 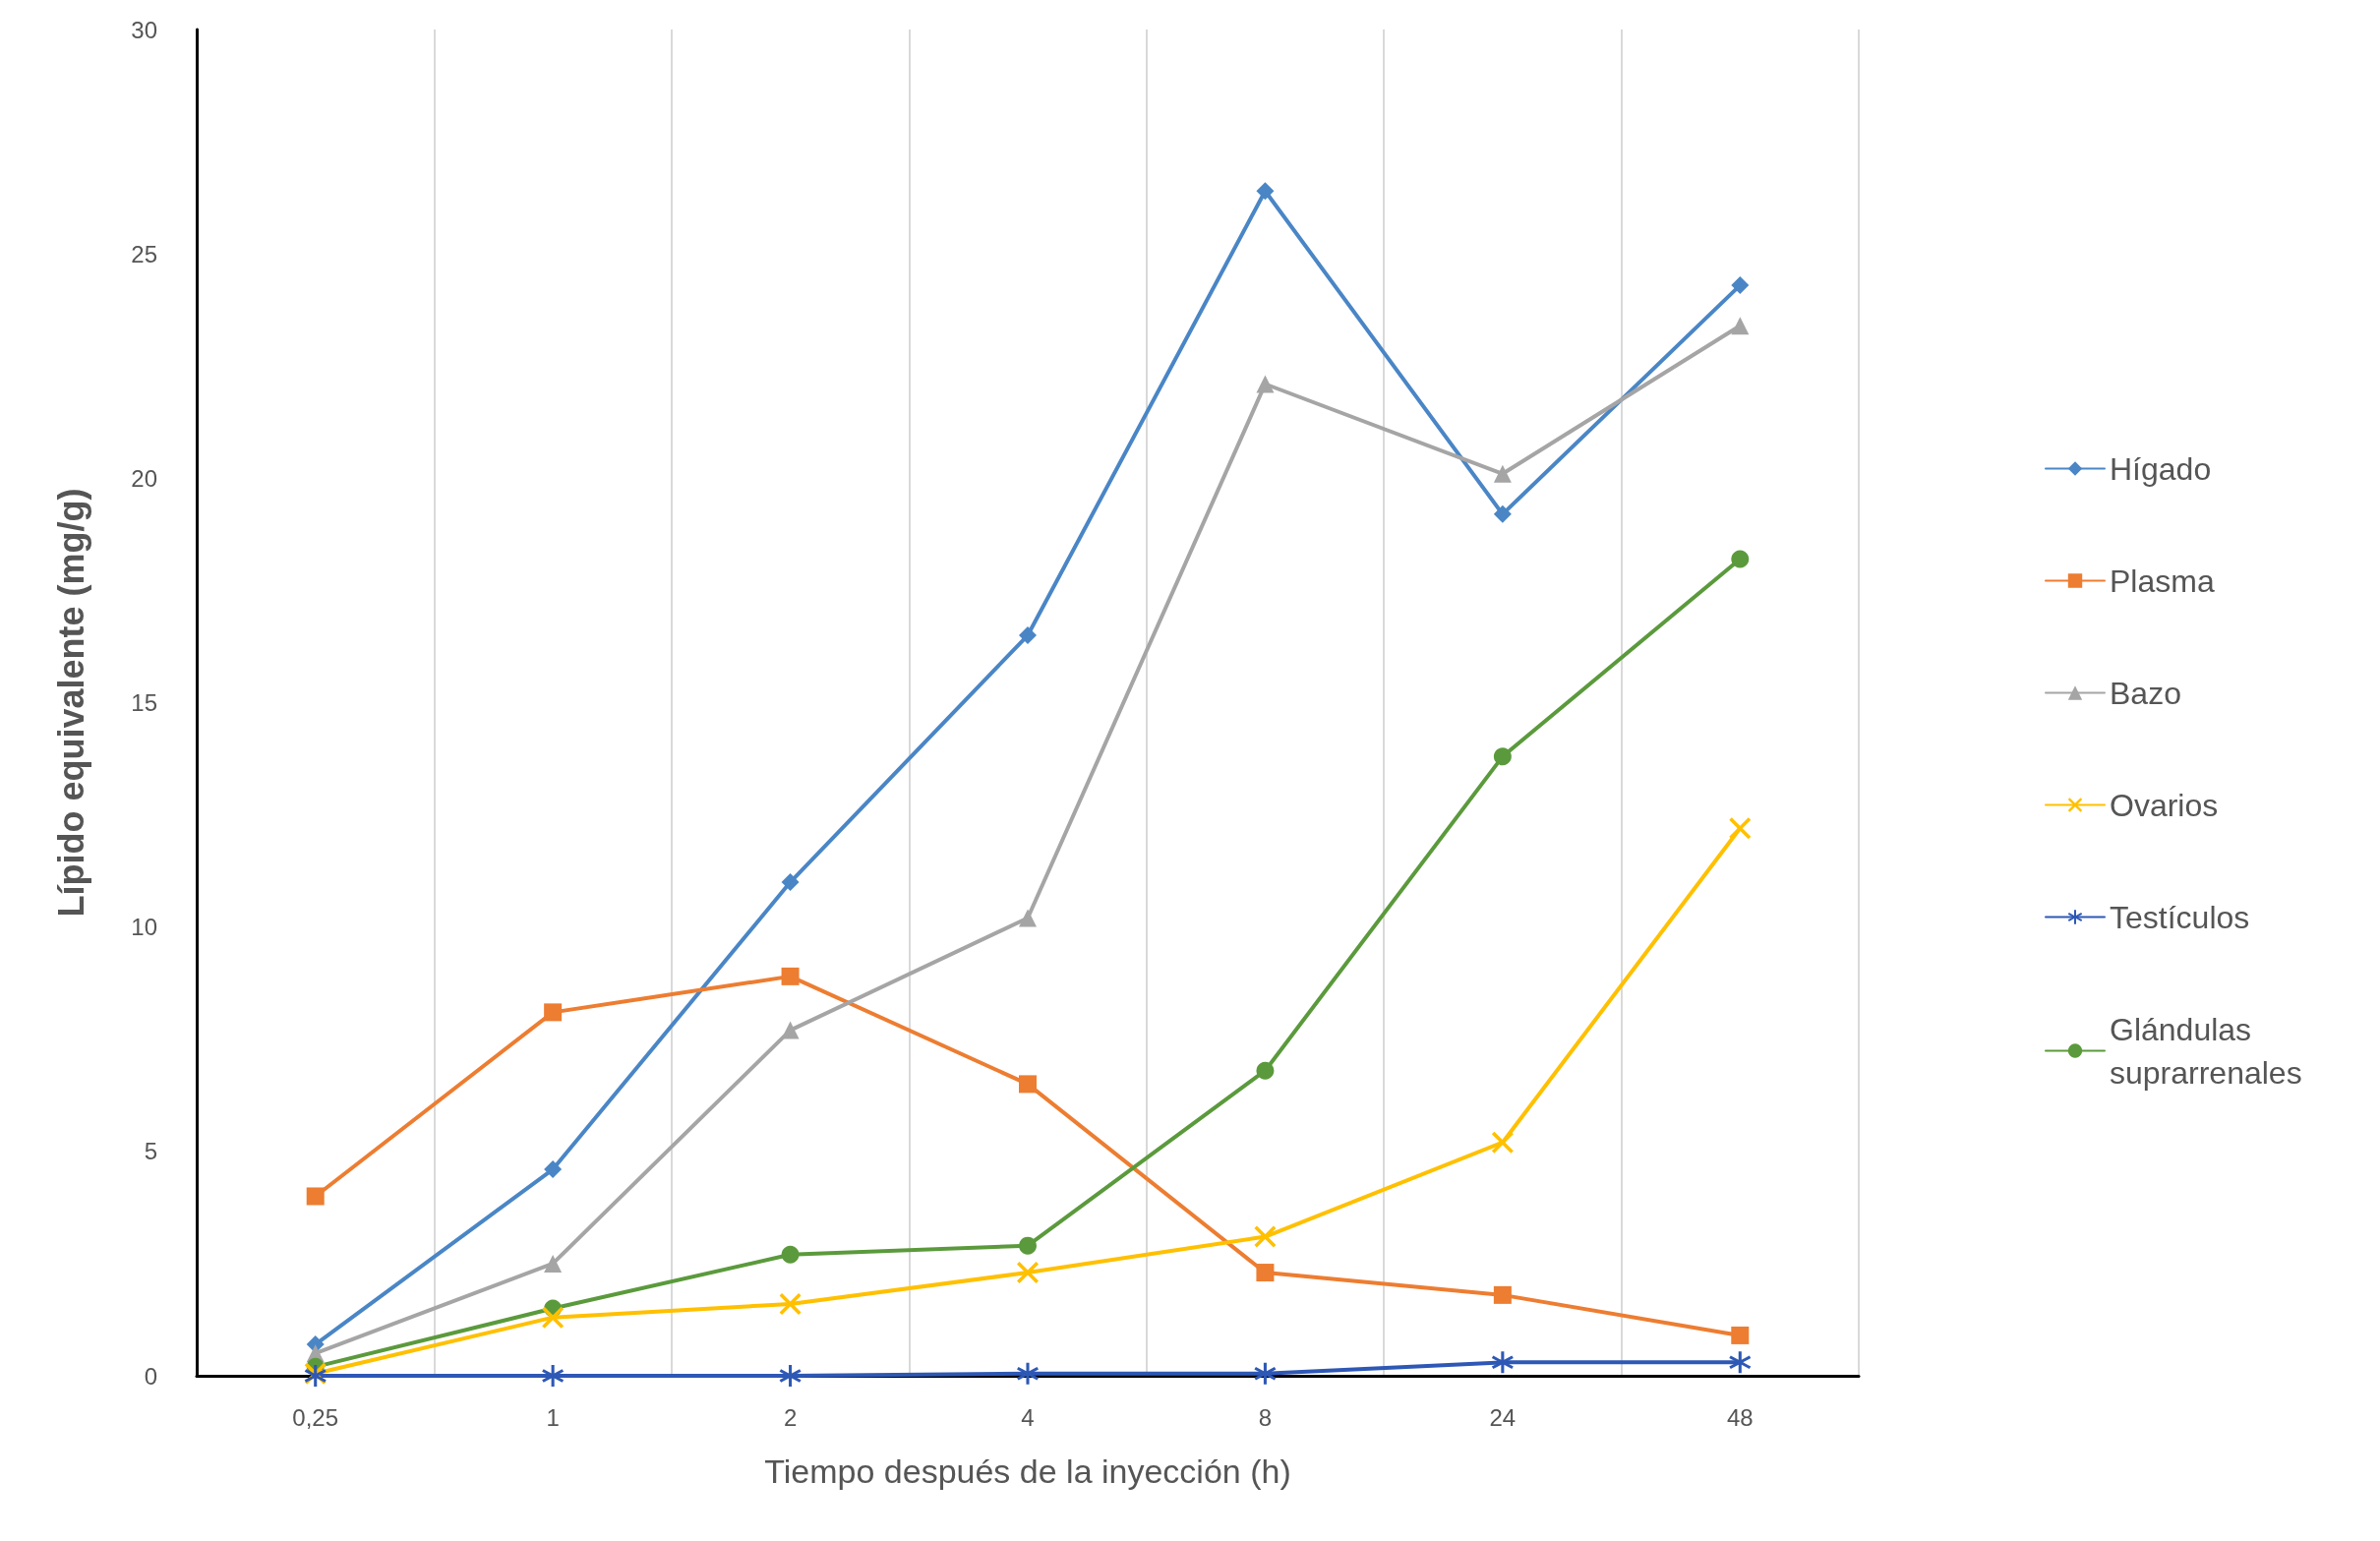 I want to click on y-tick-label: 10, so click(x=144, y=927).